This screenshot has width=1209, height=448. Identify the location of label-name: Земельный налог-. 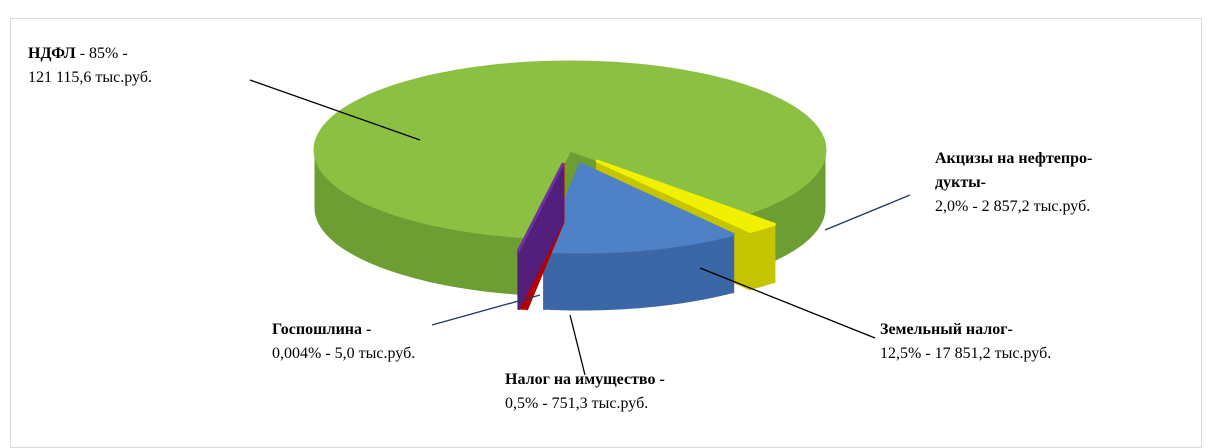
(946, 329).